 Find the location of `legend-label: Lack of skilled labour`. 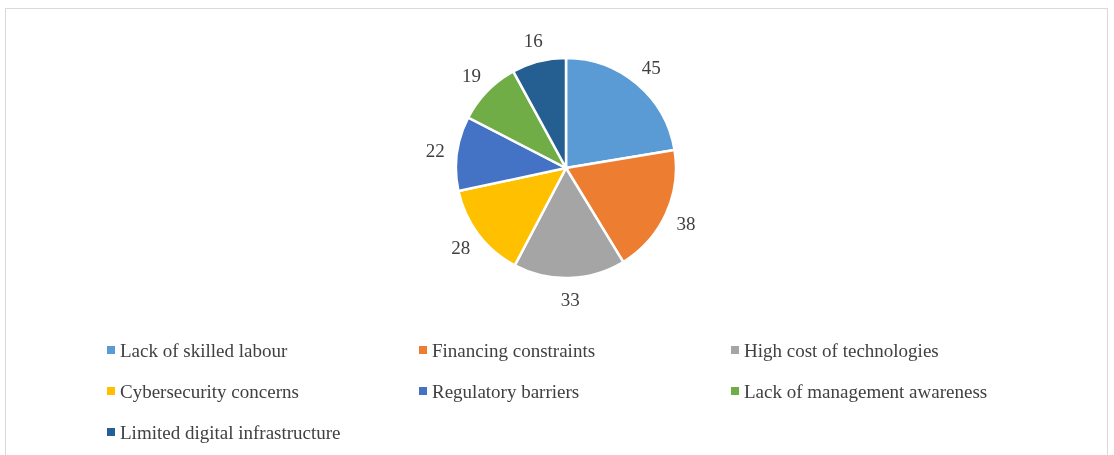

legend-label: Lack of skilled labour is located at coordinates (204, 350).